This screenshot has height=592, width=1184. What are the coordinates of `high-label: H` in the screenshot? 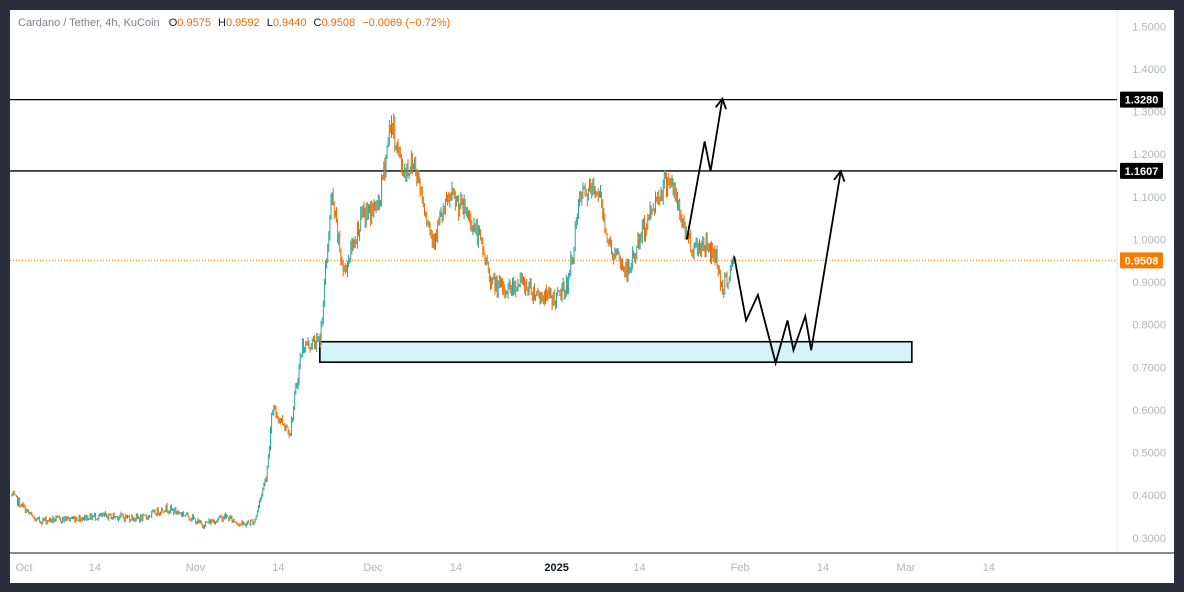 It's located at (222, 23).